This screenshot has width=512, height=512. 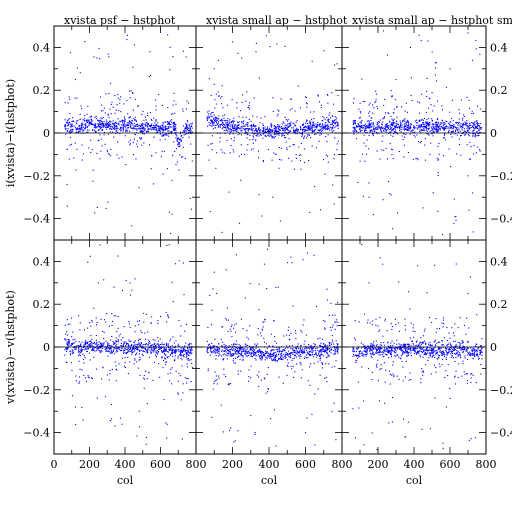 I want to click on panel-1-points, so click(x=272, y=134).